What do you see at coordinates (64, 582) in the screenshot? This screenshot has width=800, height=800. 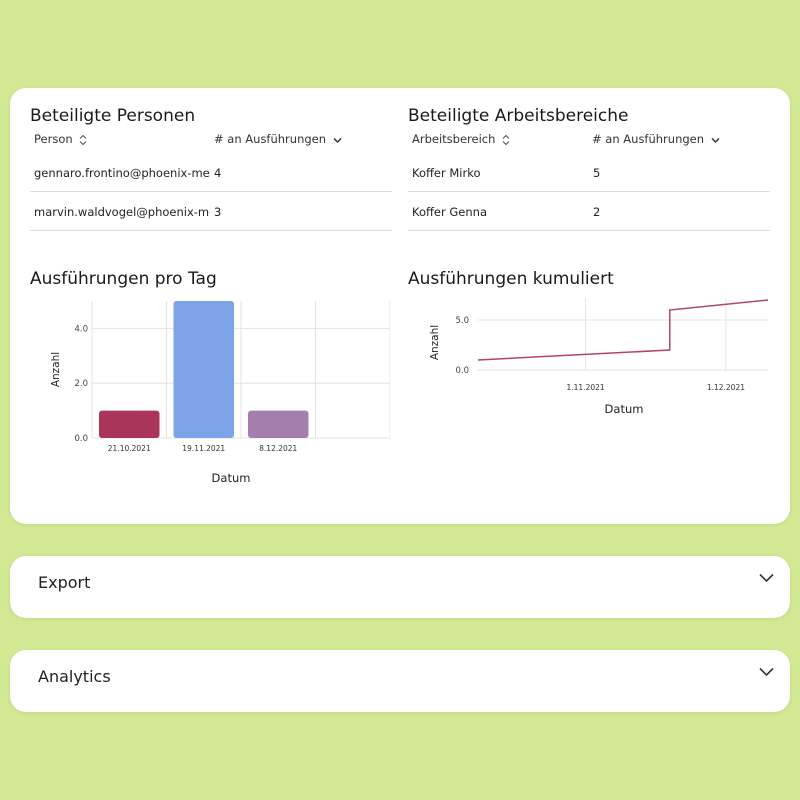 I see `export-title: Export` at bounding box center [64, 582].